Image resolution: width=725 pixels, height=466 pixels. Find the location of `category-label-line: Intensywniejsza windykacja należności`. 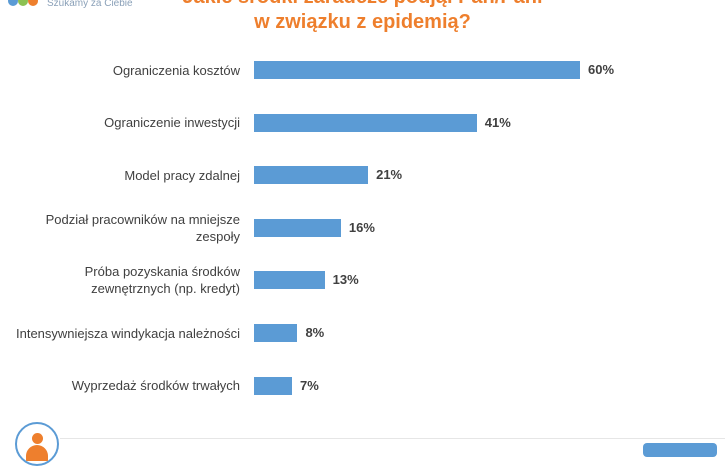

category-label-line: Intensywniejsza windykacja należności is located at coordinates (127, 333).